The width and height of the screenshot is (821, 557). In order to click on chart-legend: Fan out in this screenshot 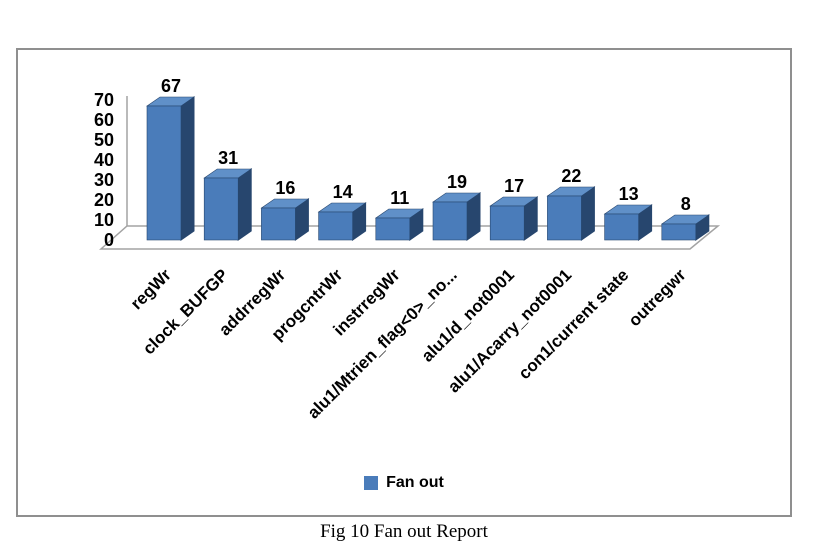, I will do `click(404, 483)`.